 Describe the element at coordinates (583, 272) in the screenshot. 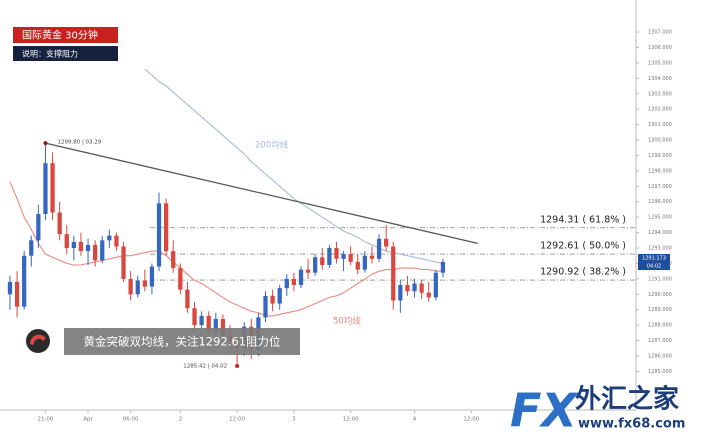

I see `level-label: 1290.92 ( 38.2% )` at that location.